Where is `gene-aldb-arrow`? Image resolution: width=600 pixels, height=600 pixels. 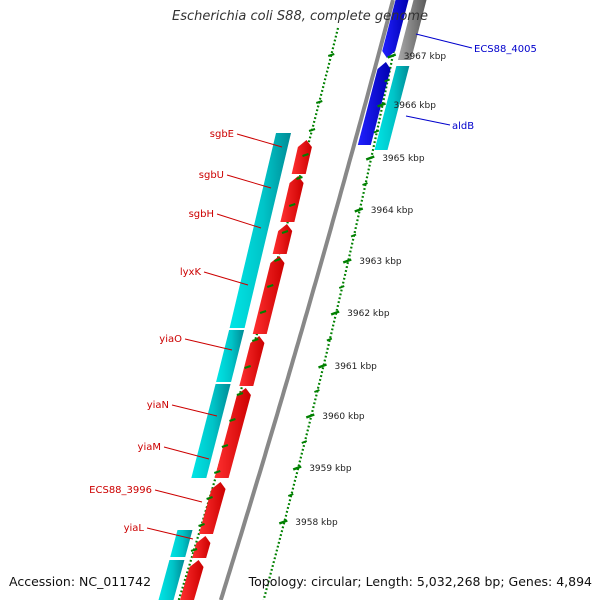
gene-aldb-arrow is located at coordinates (374, 103).